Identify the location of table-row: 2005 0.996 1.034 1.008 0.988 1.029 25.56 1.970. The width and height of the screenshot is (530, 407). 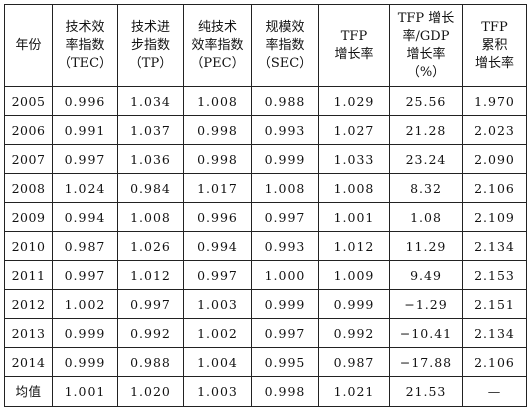
(265, 101).